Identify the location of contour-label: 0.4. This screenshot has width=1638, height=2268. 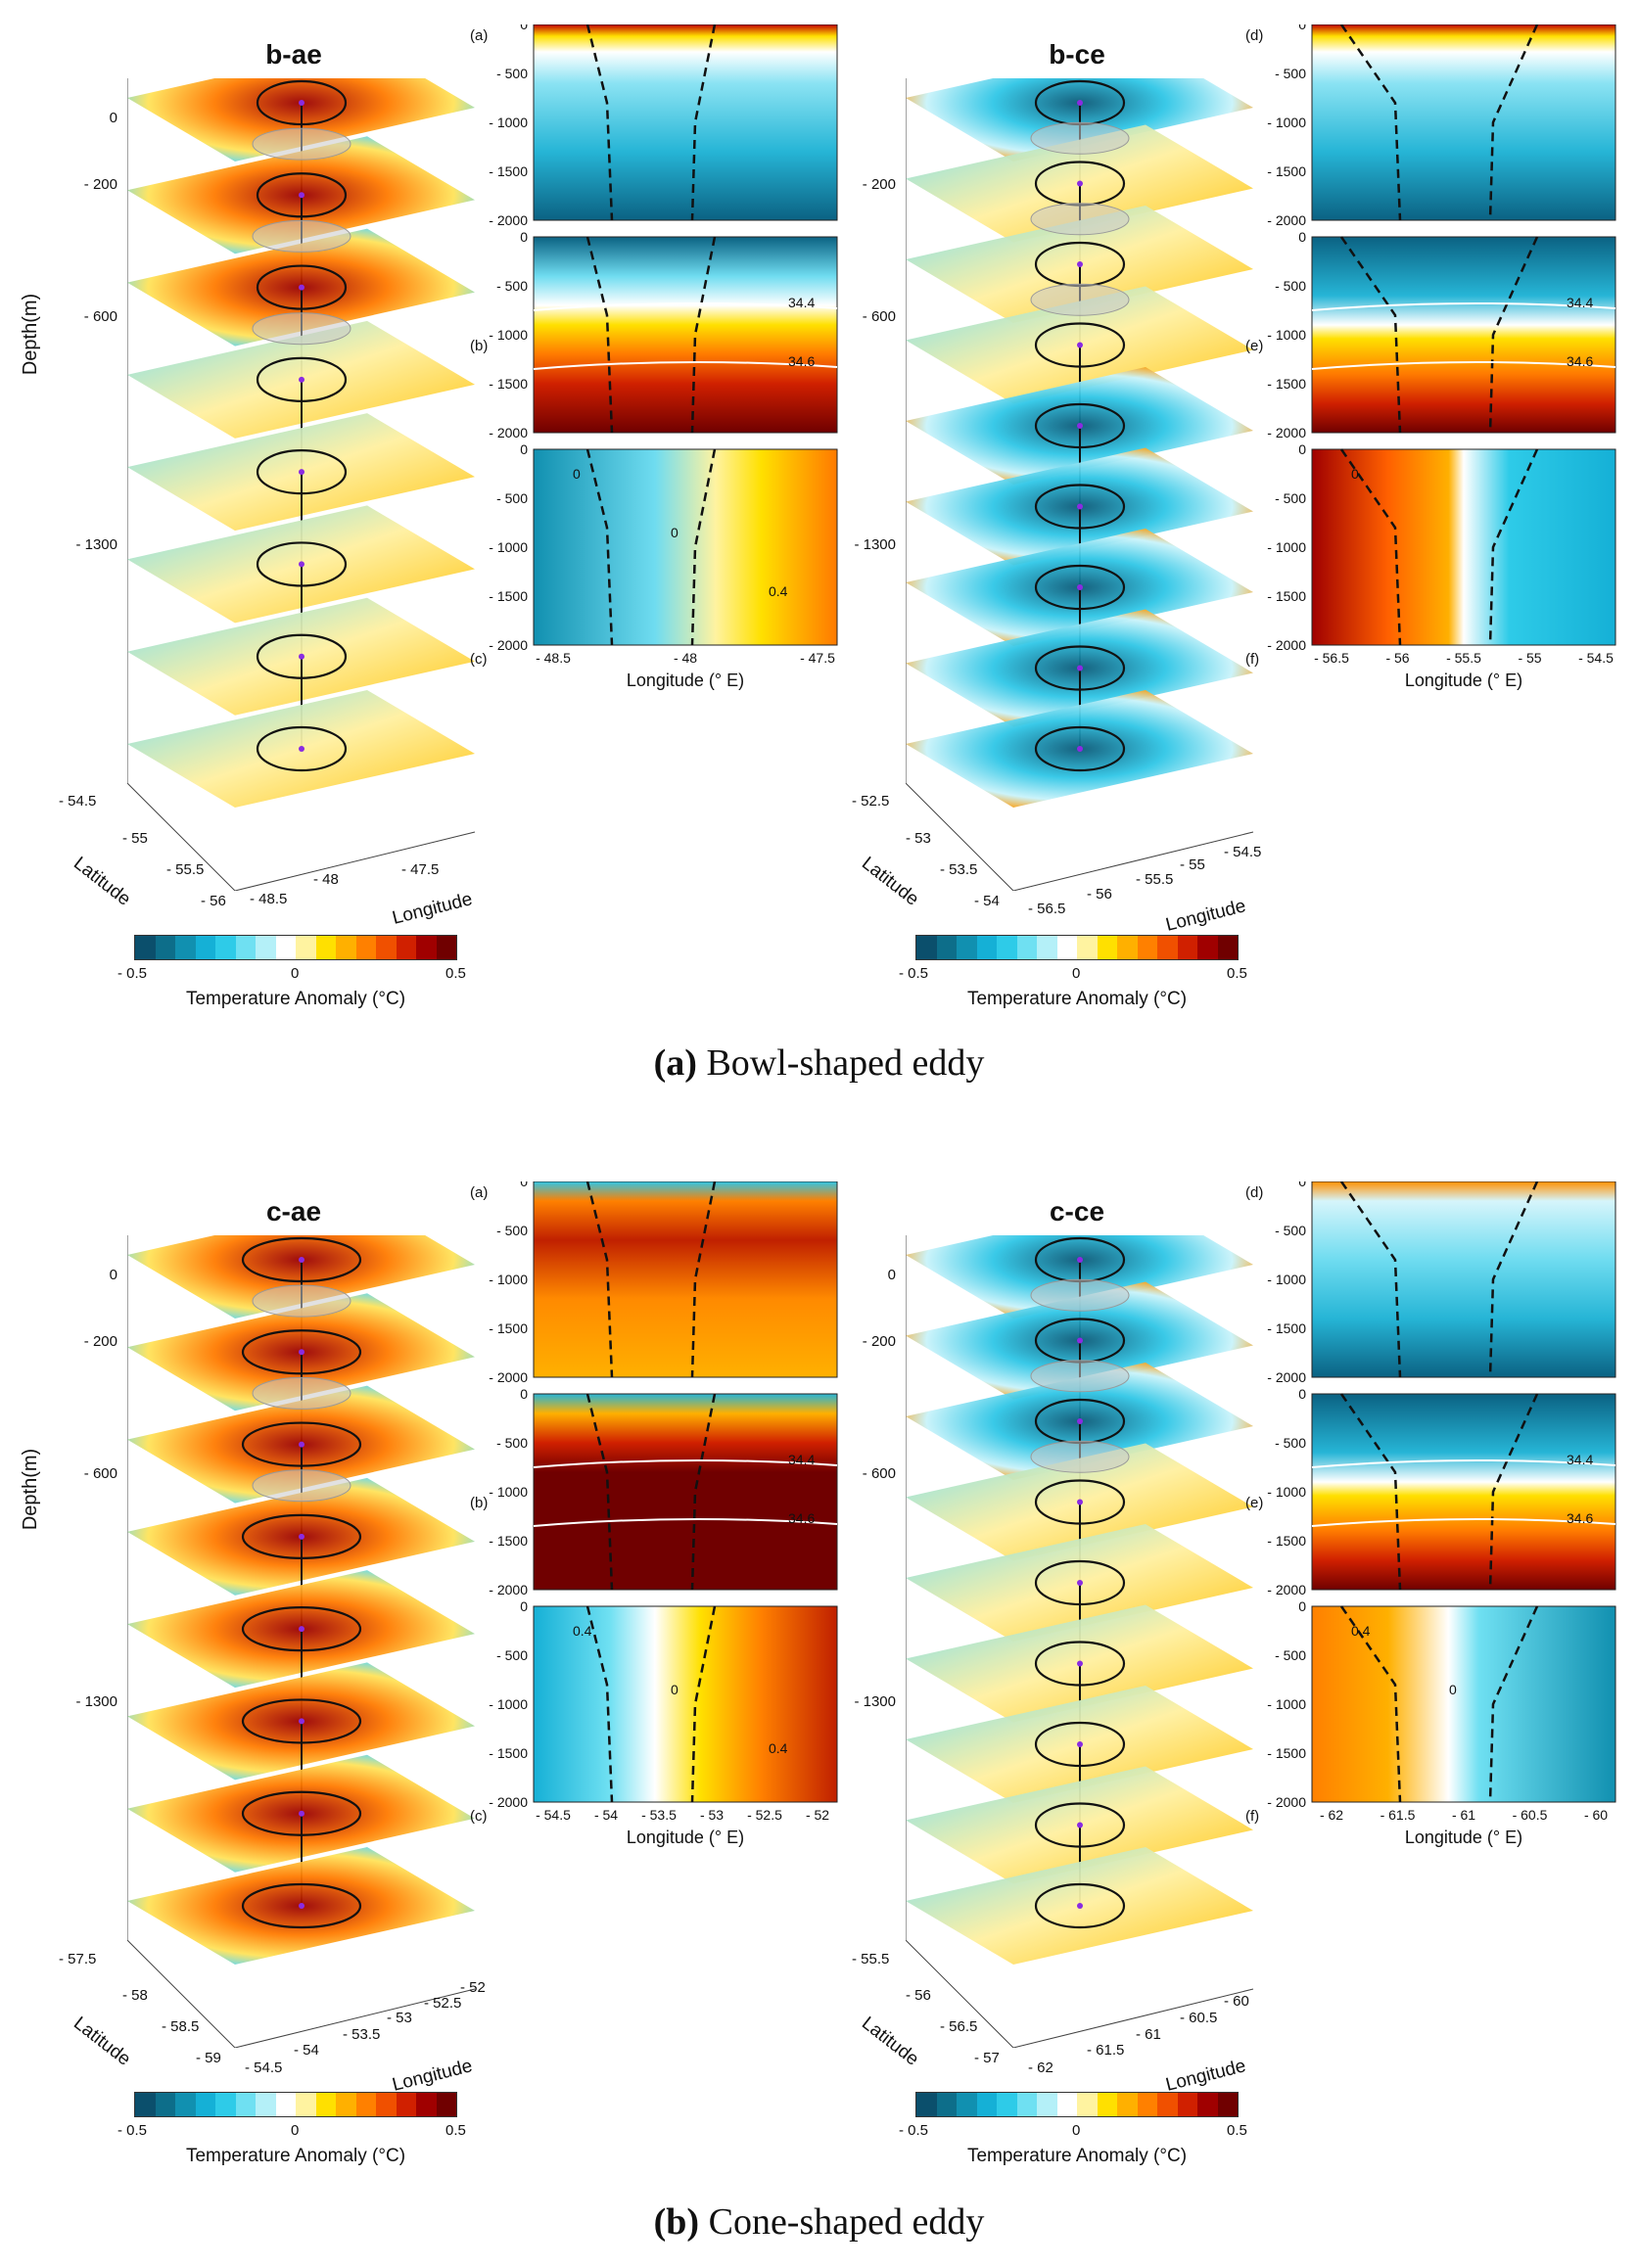
(778, 1748).